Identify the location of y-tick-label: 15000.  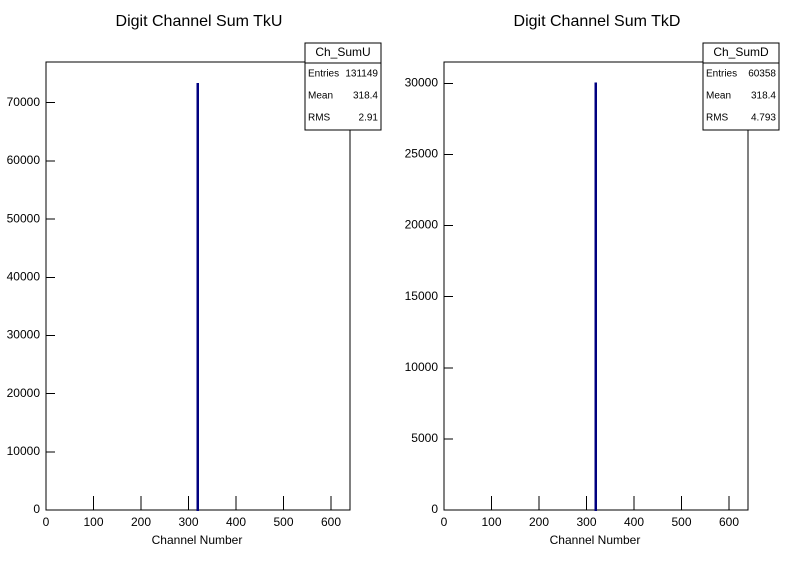
(422, 296).